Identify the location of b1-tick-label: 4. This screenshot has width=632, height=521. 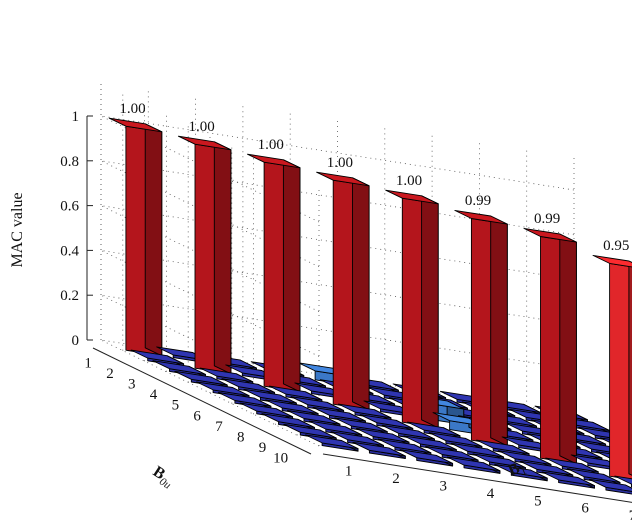
(491, 494).